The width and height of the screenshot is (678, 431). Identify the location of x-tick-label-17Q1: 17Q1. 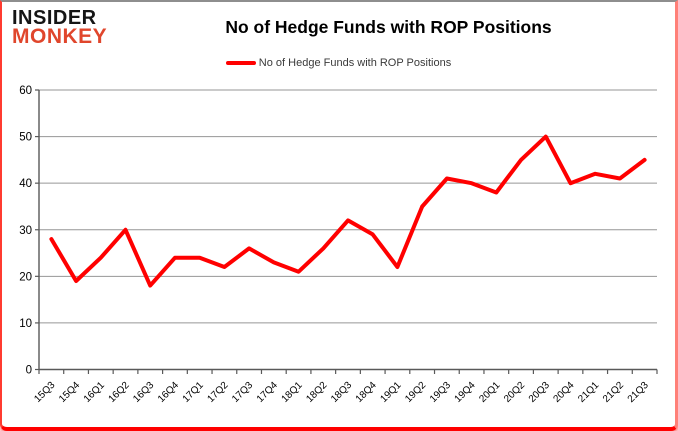
(193, 392).